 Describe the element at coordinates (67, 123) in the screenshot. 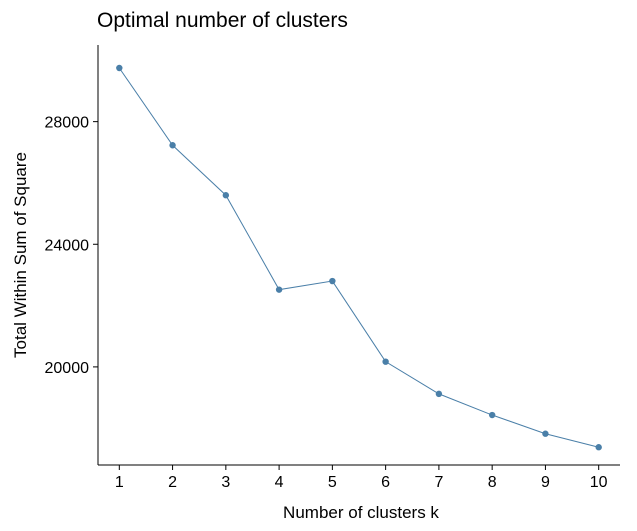

I see `y-tick-label: 28000` at that location.